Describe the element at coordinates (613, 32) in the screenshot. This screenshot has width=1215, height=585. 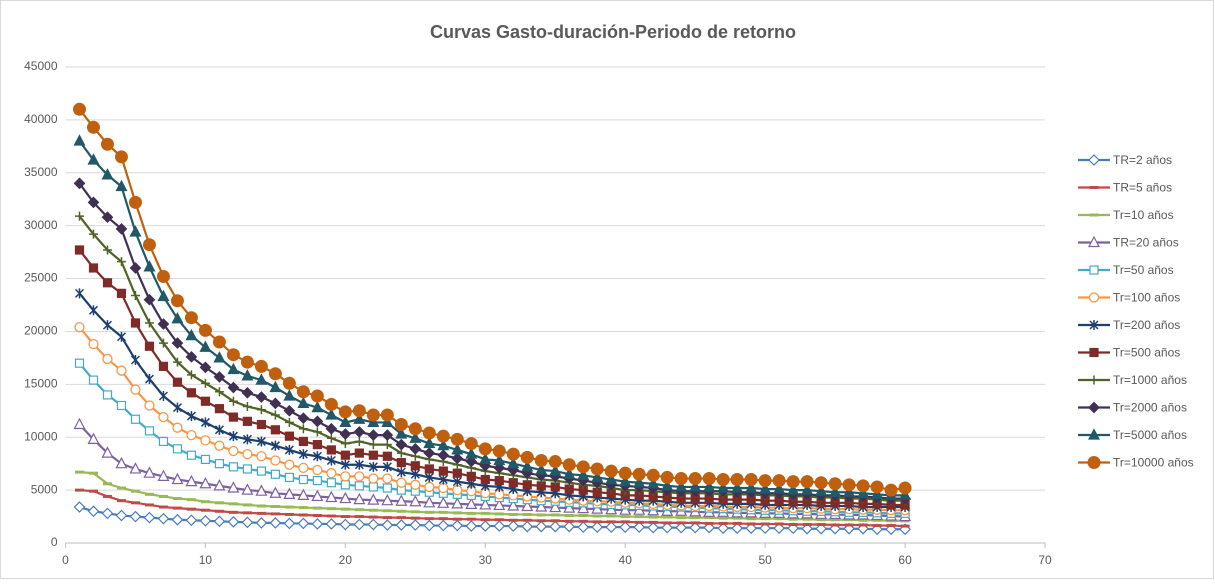
I see `chart-title: Curvas Gasto-duración-Periodo de retorno` at that location.